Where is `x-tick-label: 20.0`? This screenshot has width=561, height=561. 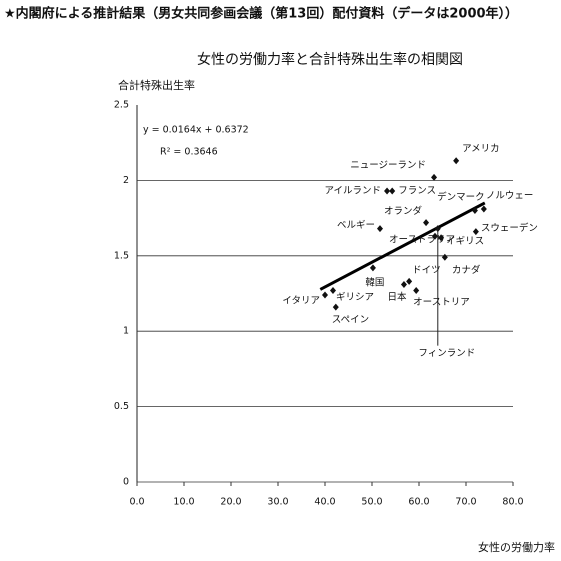 x-tick-label: 20.0 is located at coordinates (230, 502).